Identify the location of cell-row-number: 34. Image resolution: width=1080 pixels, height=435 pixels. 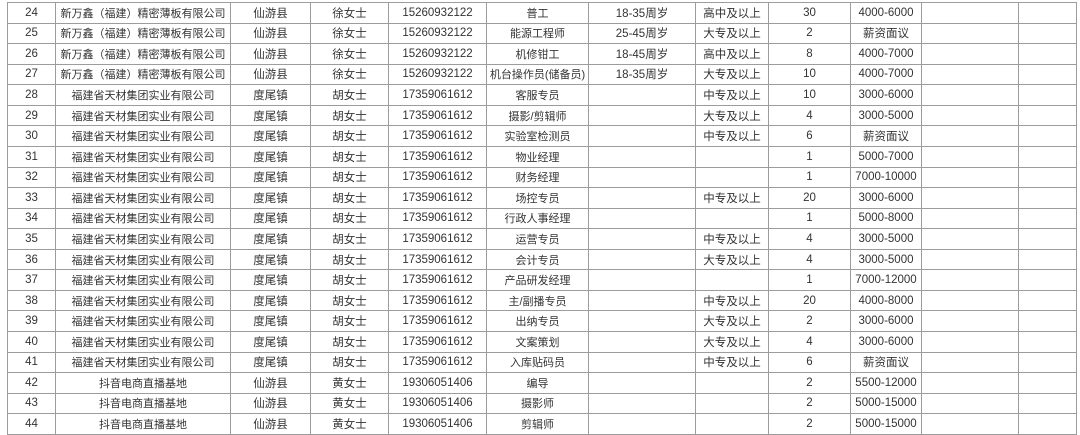
(31, 218).